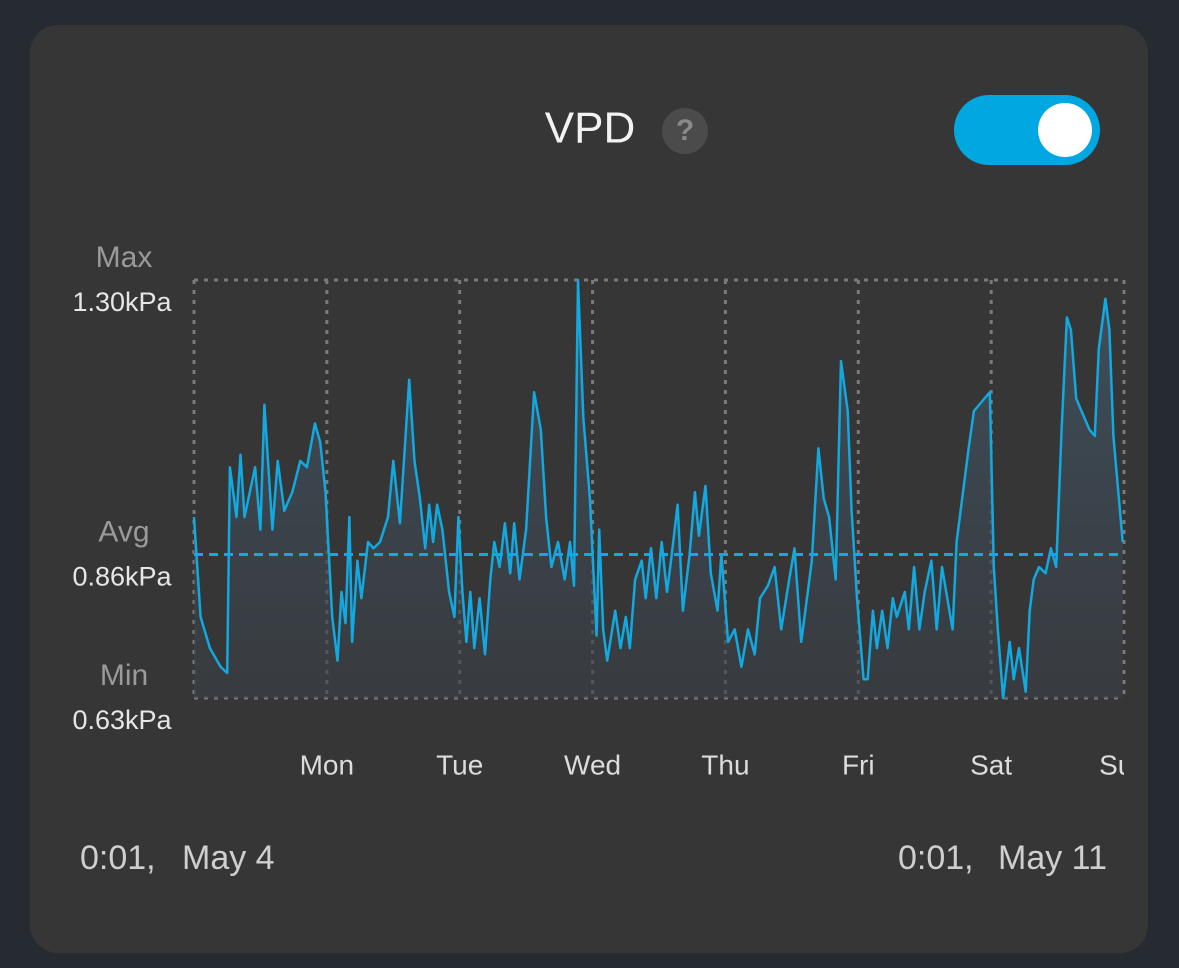 The width and height of the screenshot is (1179, 968). I want to click on x-tick-label: Tue, so click(459, 764).